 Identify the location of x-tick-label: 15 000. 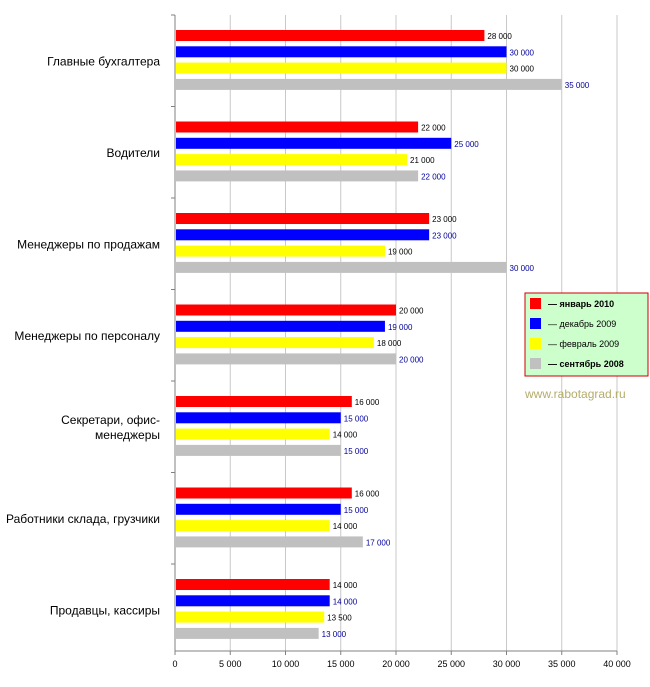
(341, 664).